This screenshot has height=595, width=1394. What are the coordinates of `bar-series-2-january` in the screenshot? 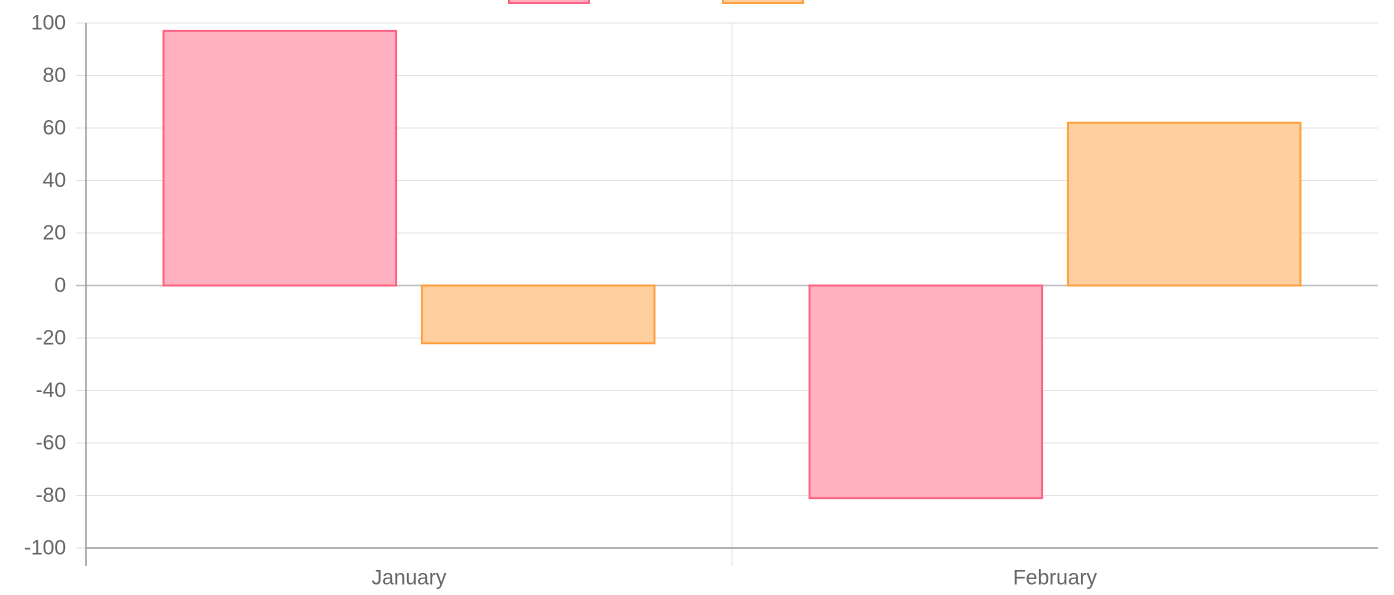 It's located at (538, 314).